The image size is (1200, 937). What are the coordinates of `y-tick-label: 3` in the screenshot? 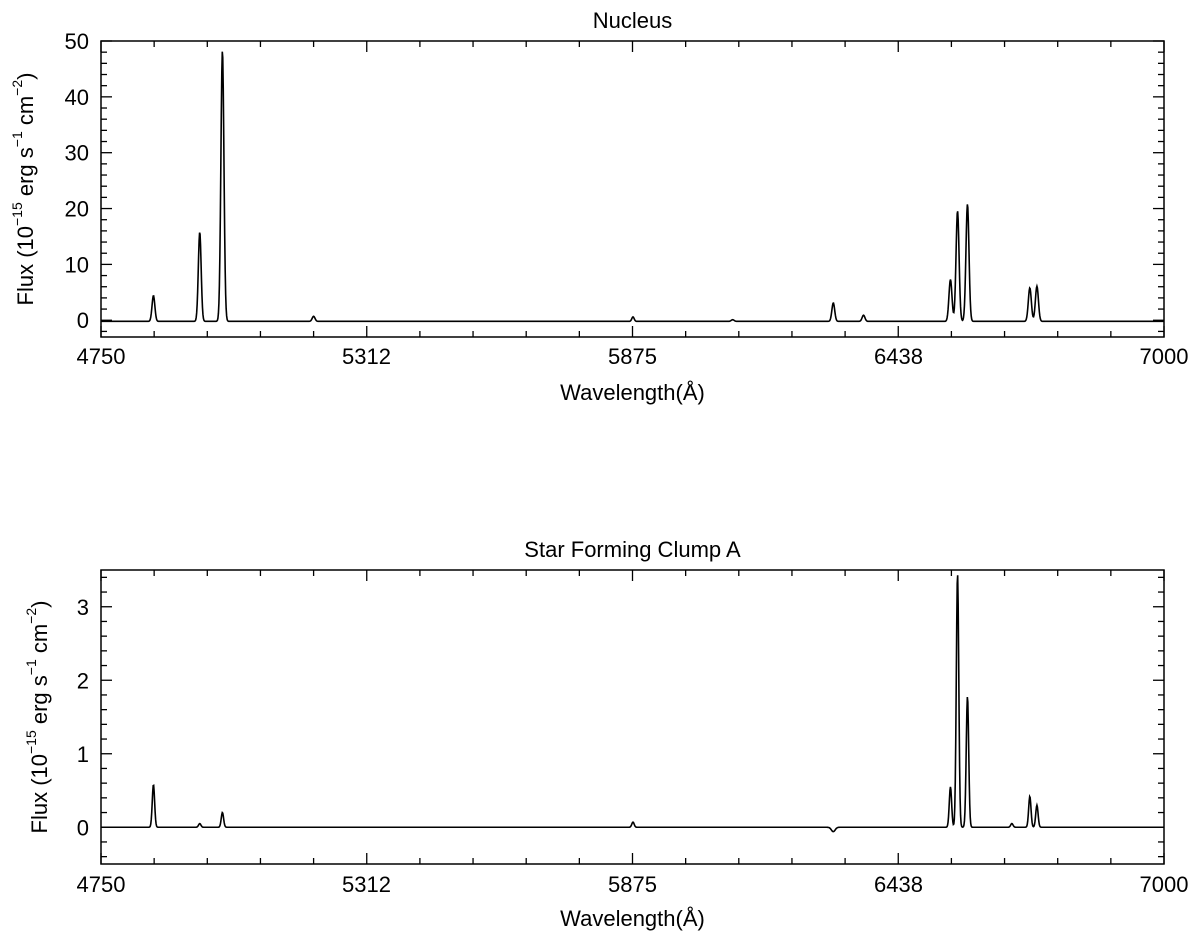 It's located at (83, 607).